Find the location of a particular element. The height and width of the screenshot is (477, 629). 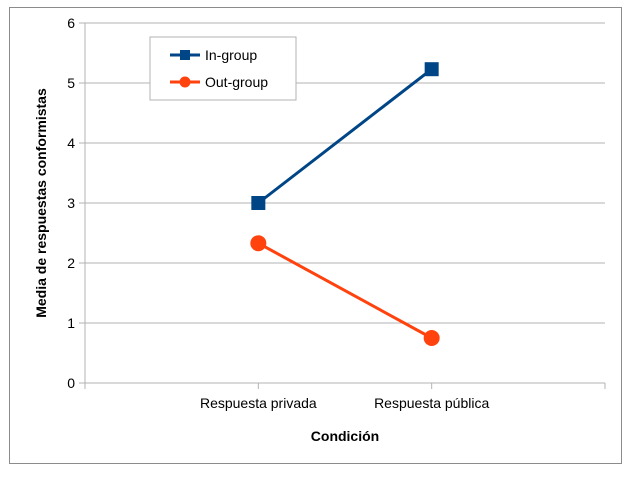

y-tick-labels: 0 1 2 3 4 5 6 is located at coordinates (71, 203).